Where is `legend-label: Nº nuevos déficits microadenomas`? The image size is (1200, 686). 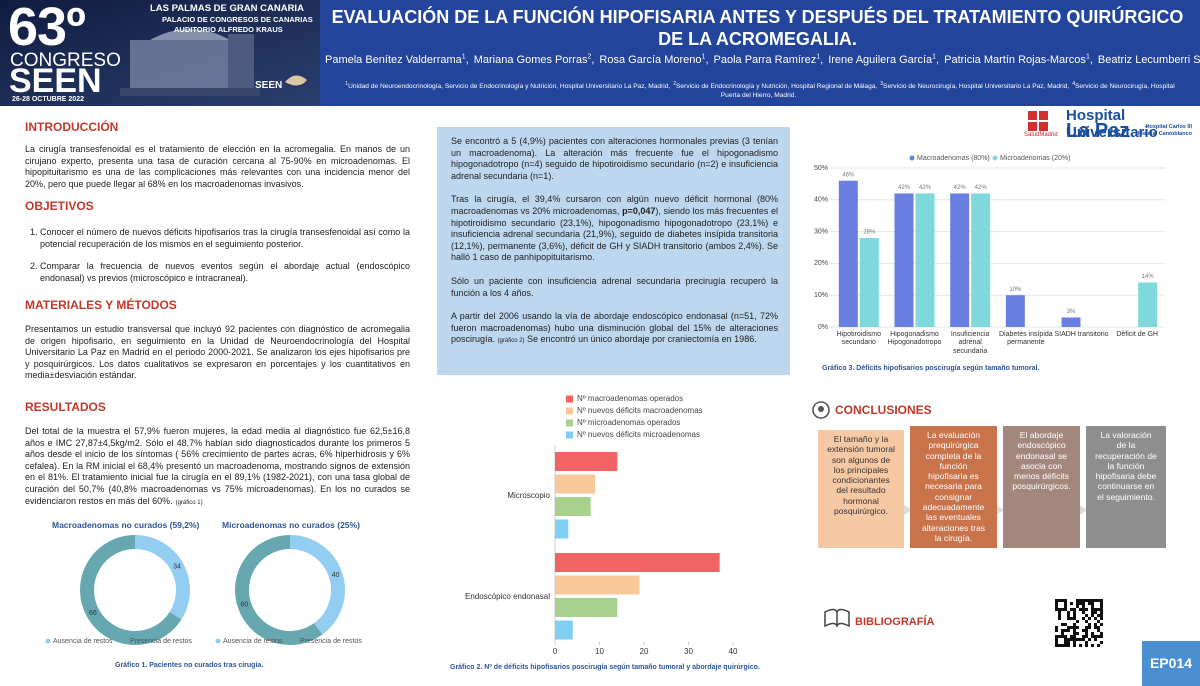 legend-label: Nº nuevos déficits microadenomas is located at coordinates (638, 434).